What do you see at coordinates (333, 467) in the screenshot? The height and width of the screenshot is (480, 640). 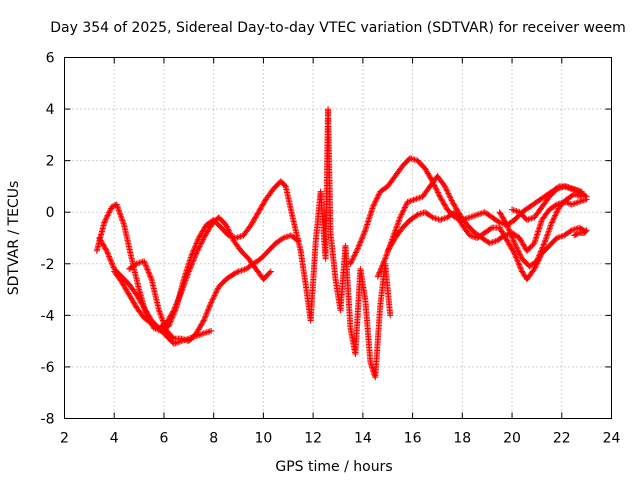 I see `x-axis-label: GPS time / hours` at bounding box center [333, 467].